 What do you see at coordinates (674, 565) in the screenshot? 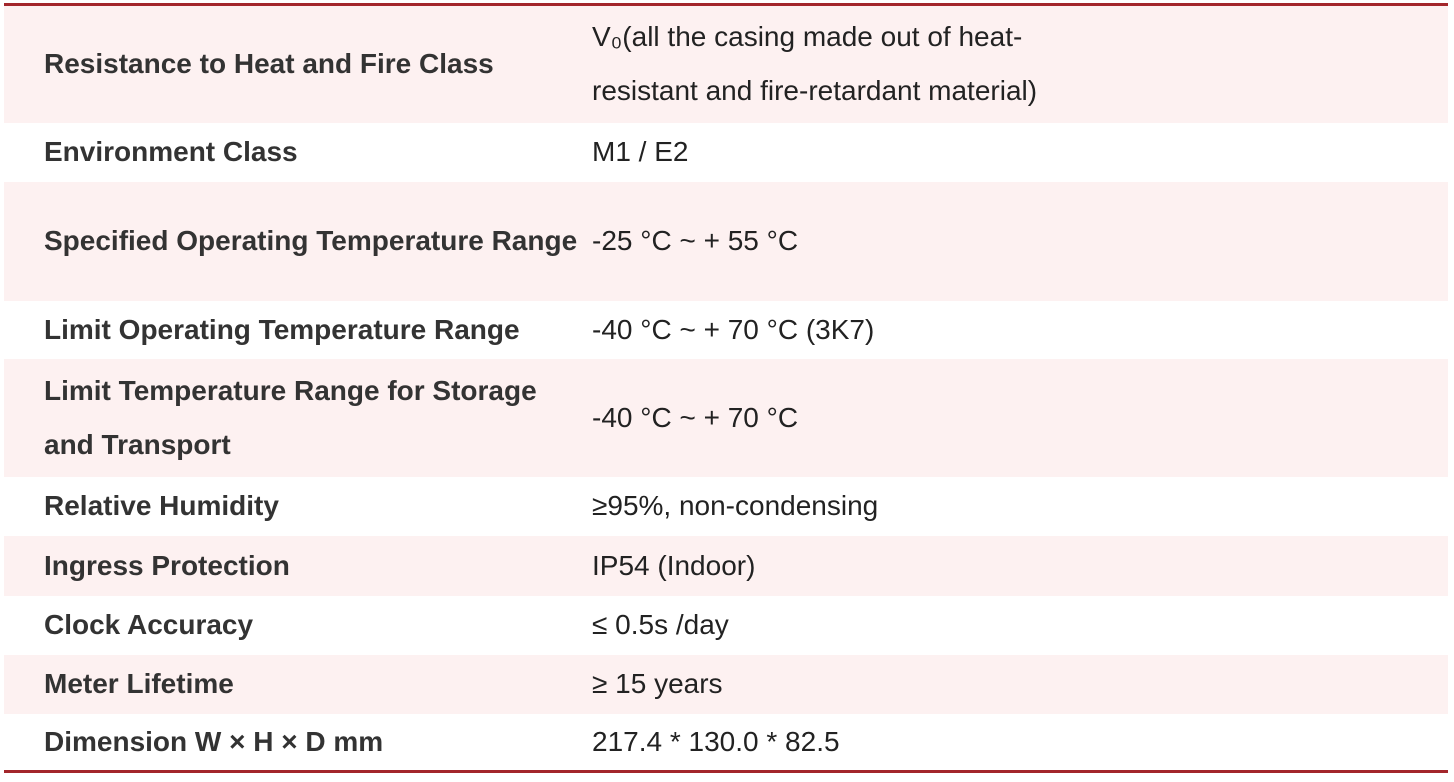
I see `value-text: IP54 (Indoor)` at bounding box center [674, 565].